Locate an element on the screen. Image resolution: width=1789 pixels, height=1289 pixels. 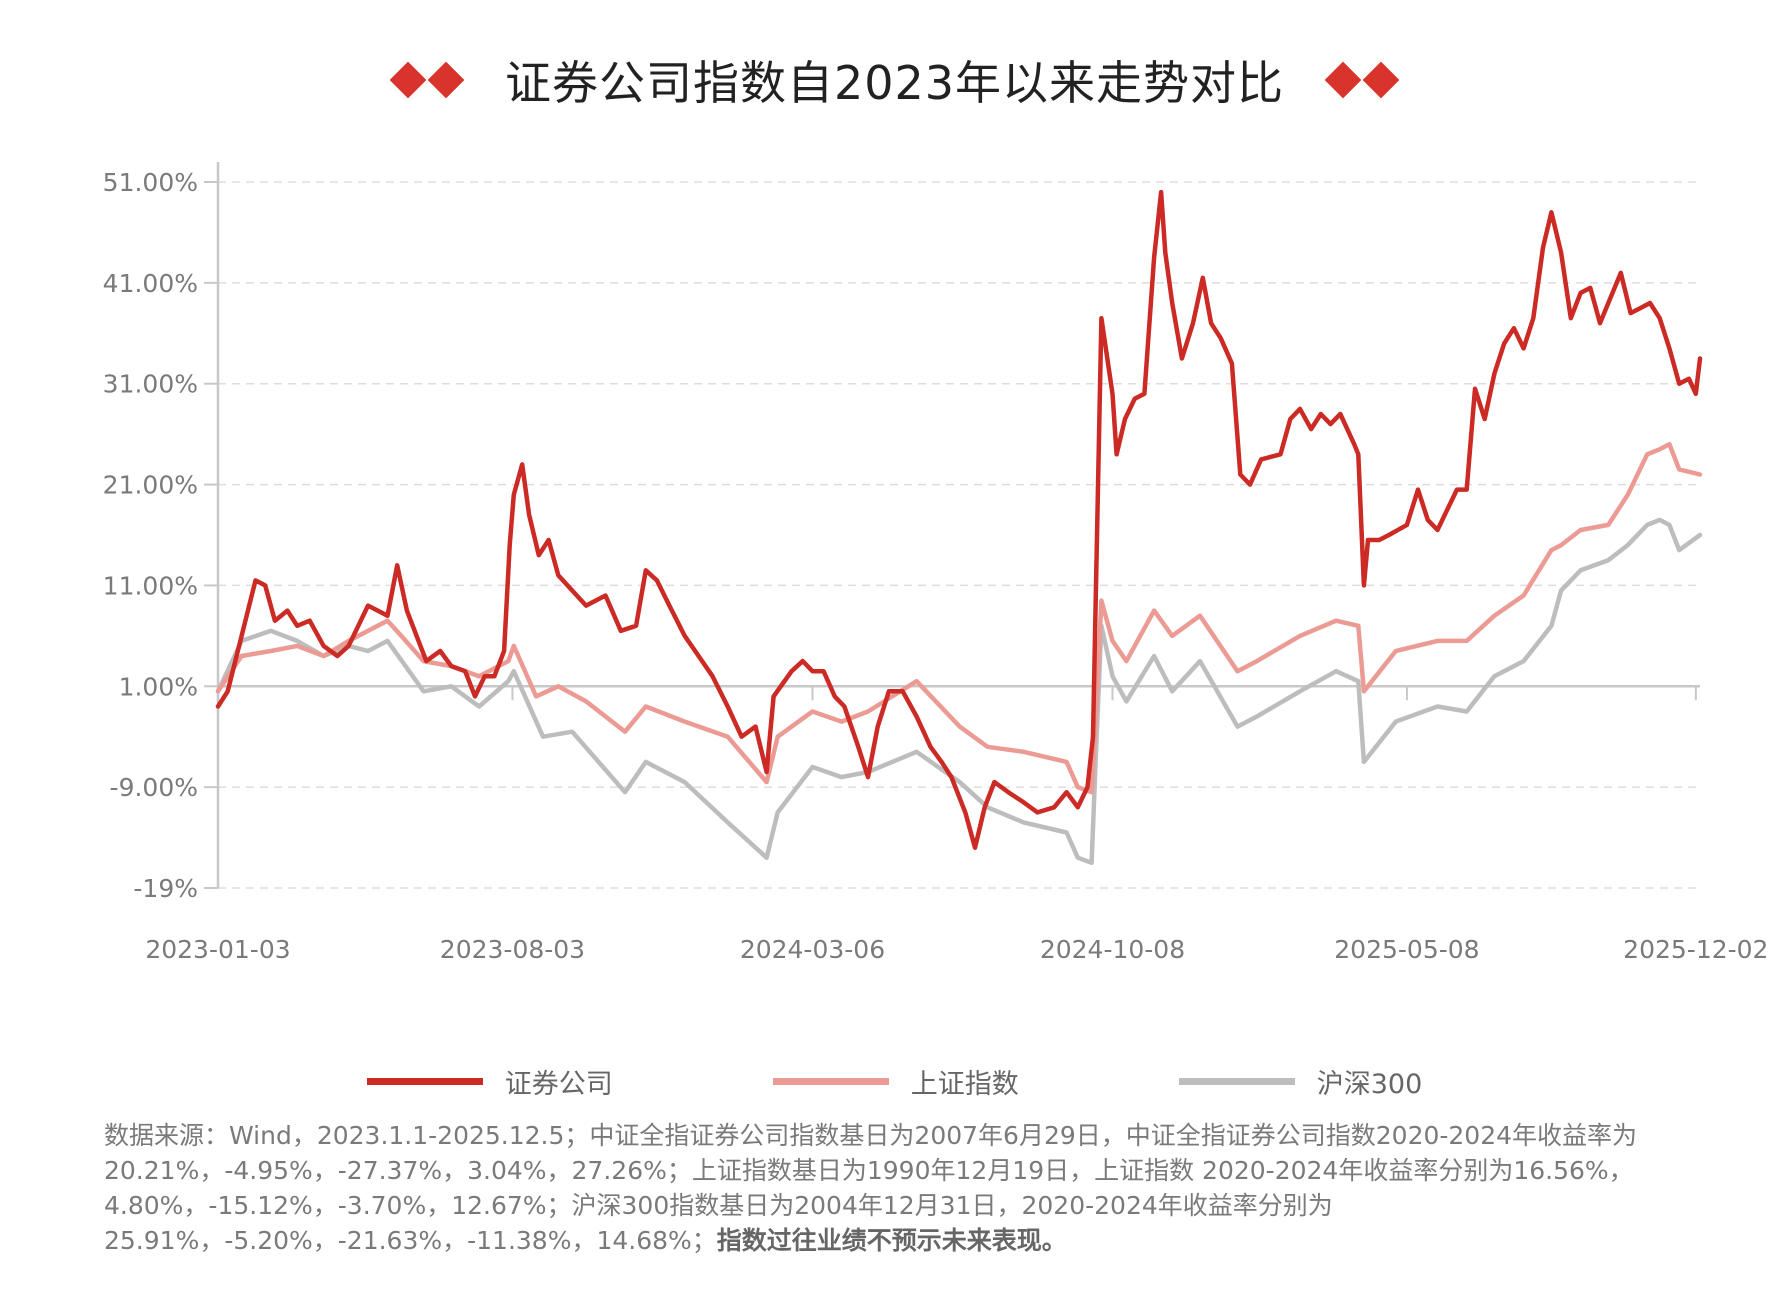
y-tick-label: 51.00% is located at coordinates (150, 182).